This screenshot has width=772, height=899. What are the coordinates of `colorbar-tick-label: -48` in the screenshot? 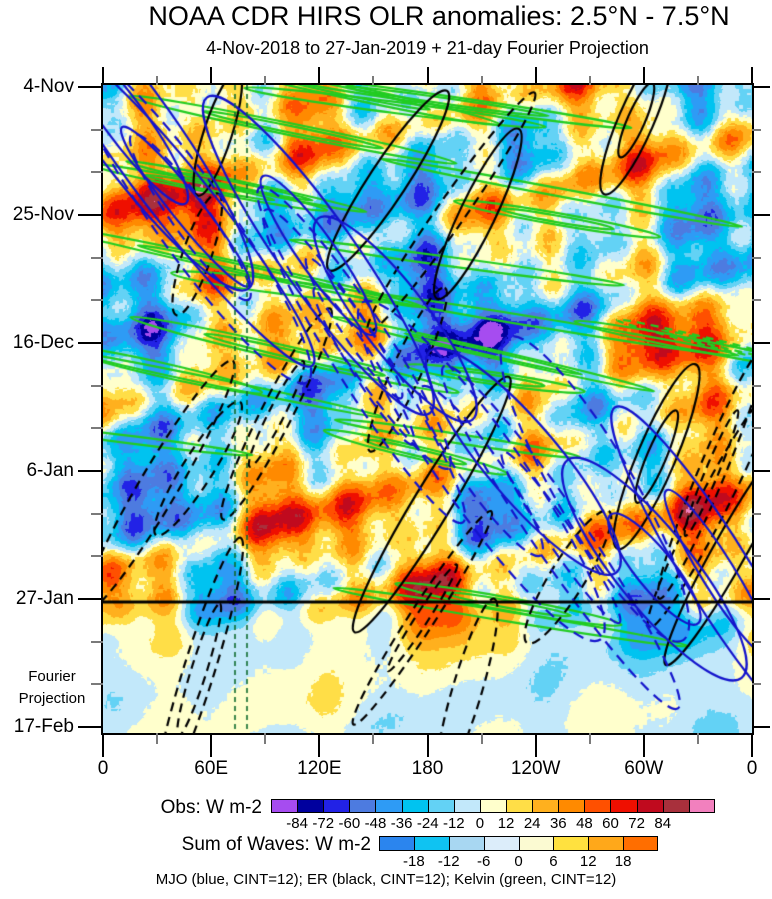 It's located at (375, 823).